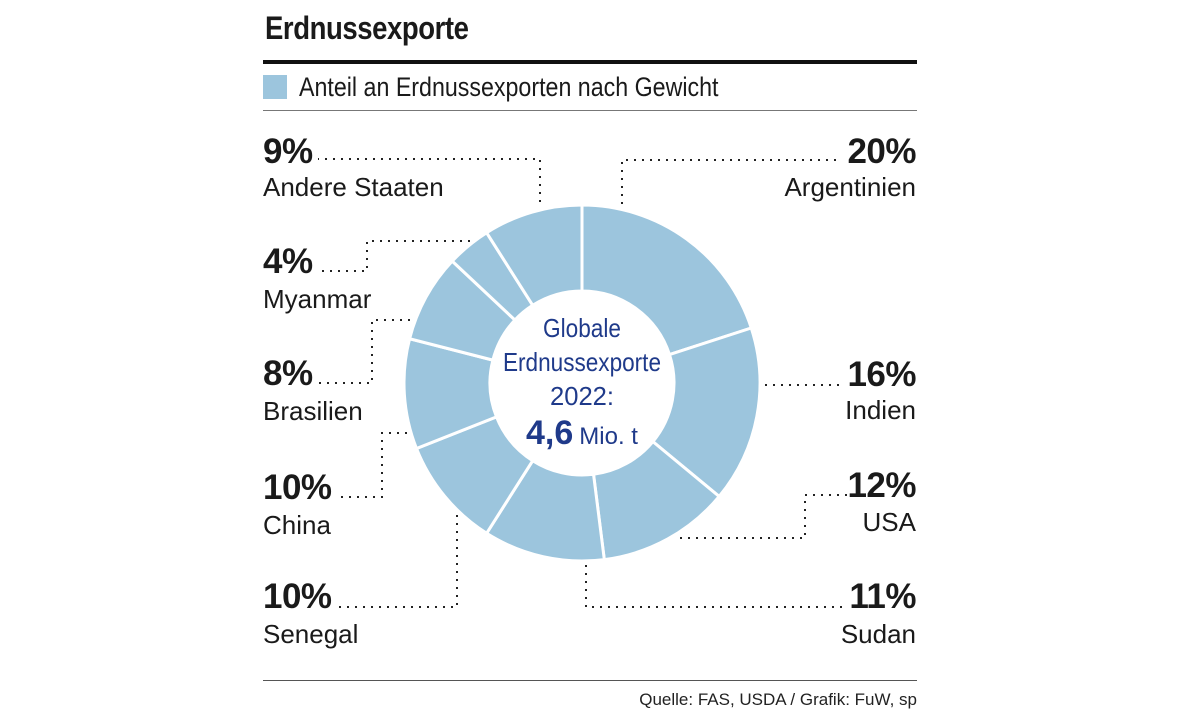  Describe the element at coordinates (534, 255) in the screenshot. I see `slice-andere-staaten` at that location.